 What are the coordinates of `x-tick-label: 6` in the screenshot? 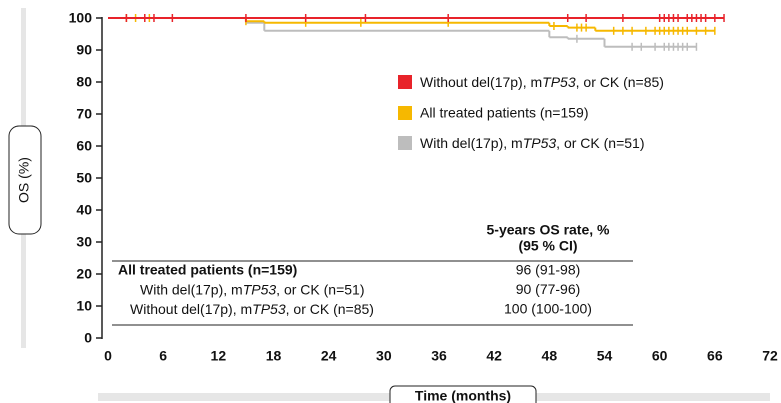 It's located at (163, 356).